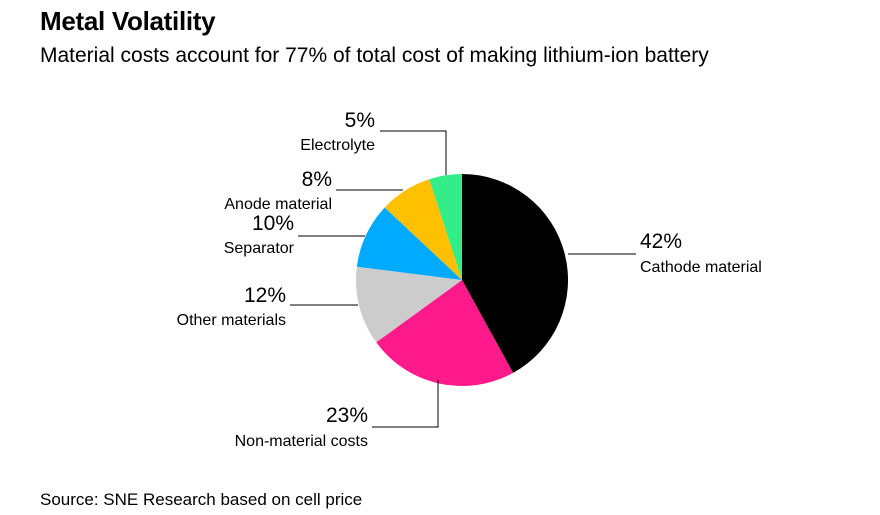 The height and width of the screenshot is (515, 880). What do you see at coordinates (661, 241) in the screenshot?
I see `pct-label-cathode-material: 42%` at bounding box center [661, 241].